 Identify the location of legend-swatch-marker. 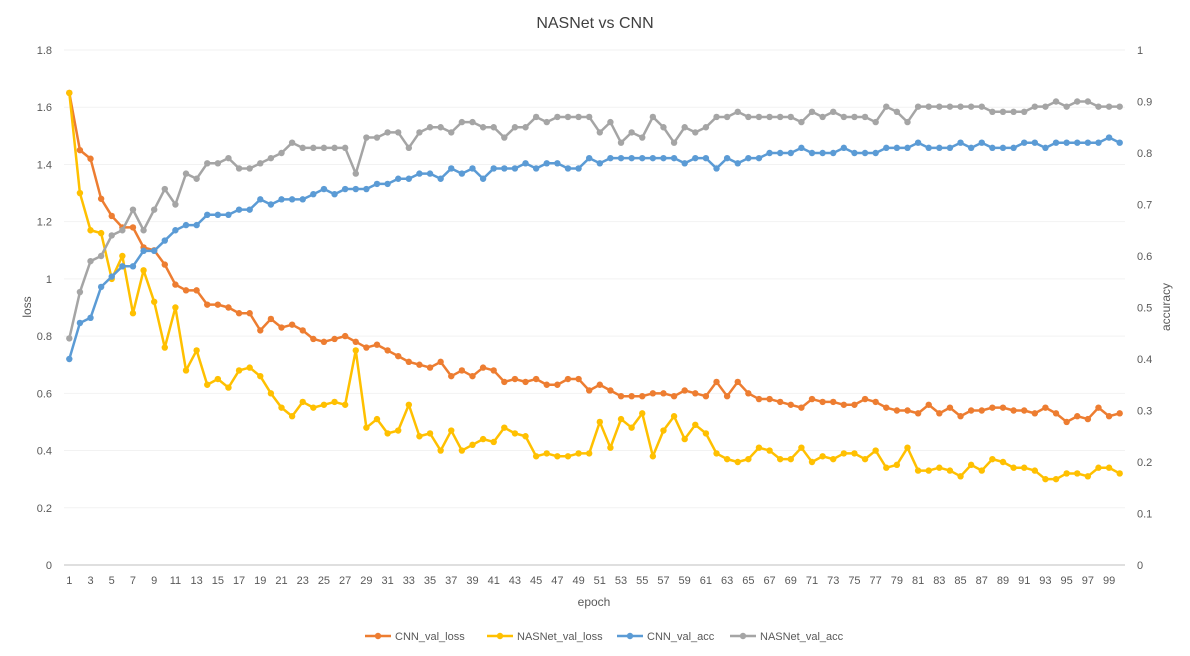
(378, 636).